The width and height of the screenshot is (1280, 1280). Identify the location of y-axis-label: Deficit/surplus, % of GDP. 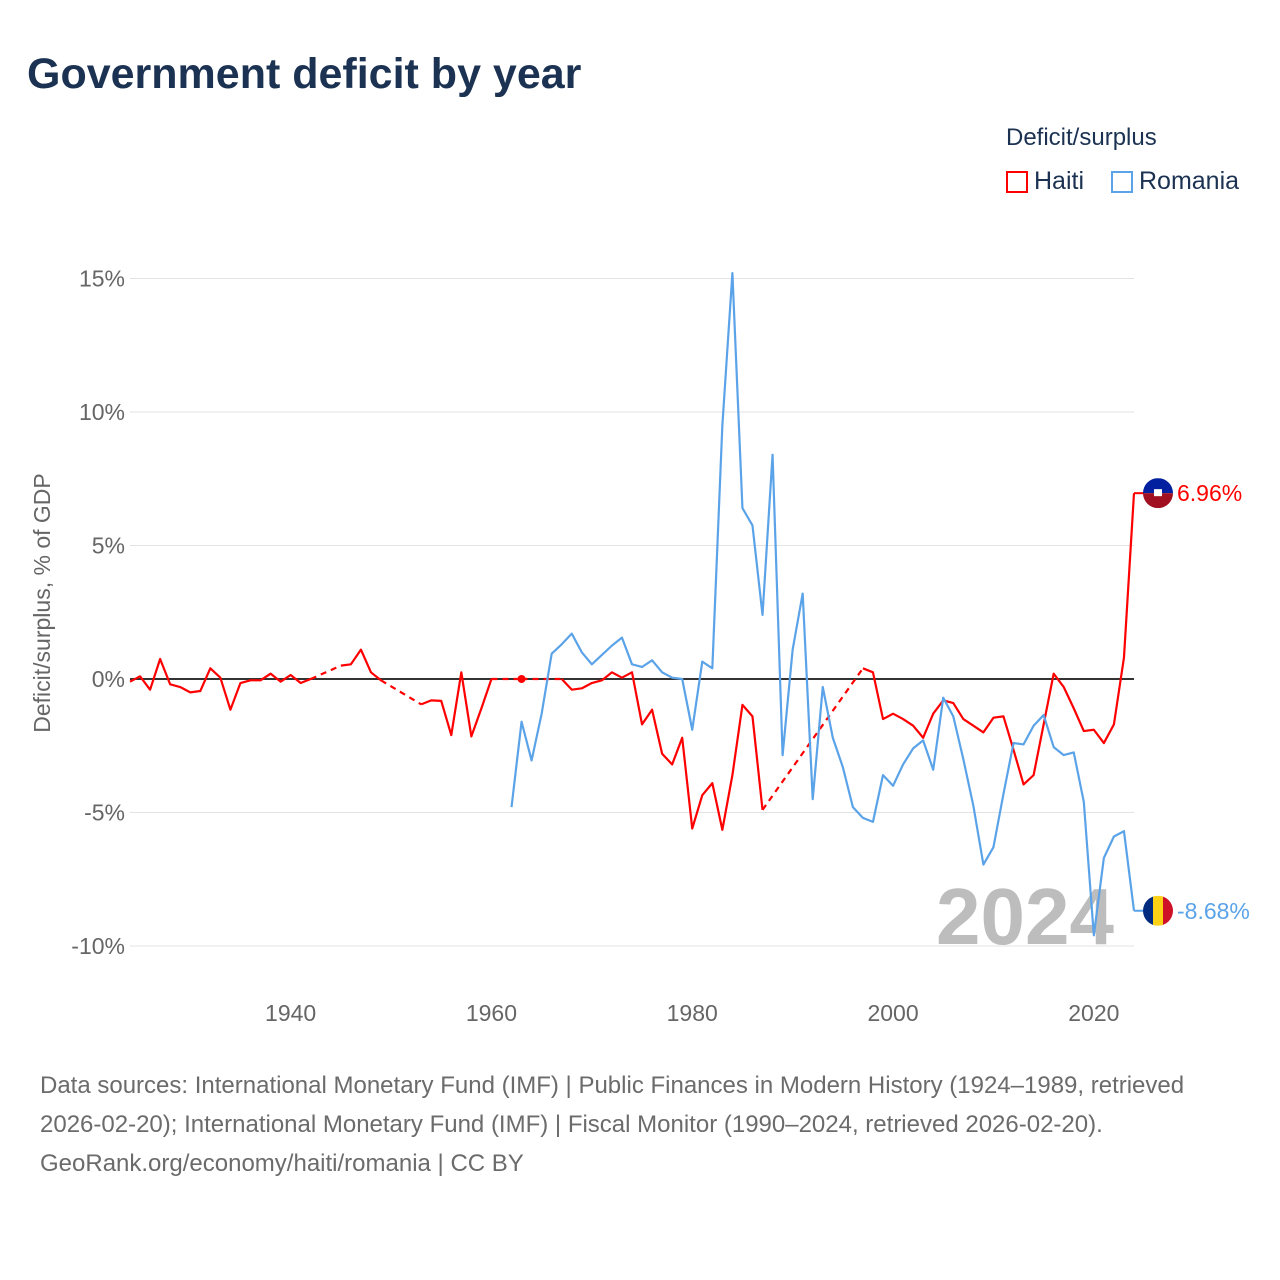
(42, 602).